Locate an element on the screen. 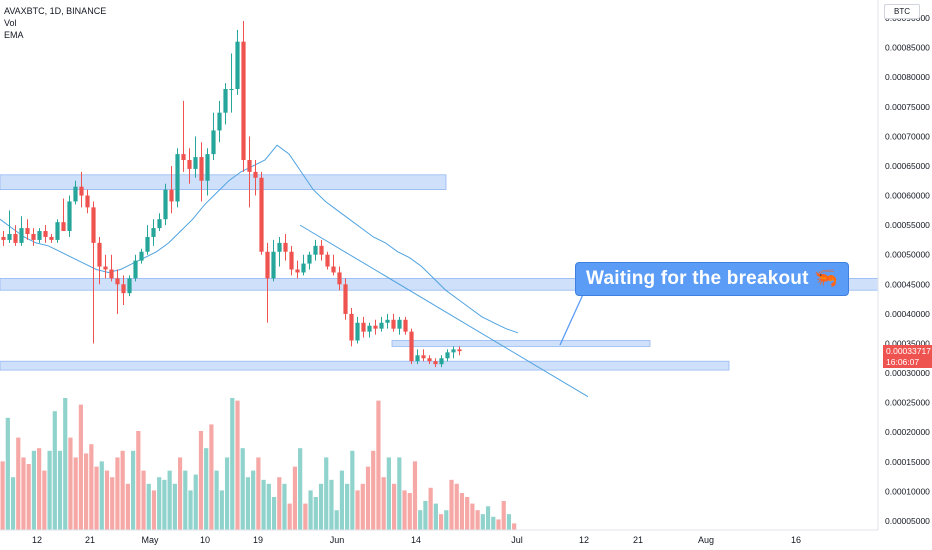  time-tick-label: 19 is located at coordinates (258, 540).